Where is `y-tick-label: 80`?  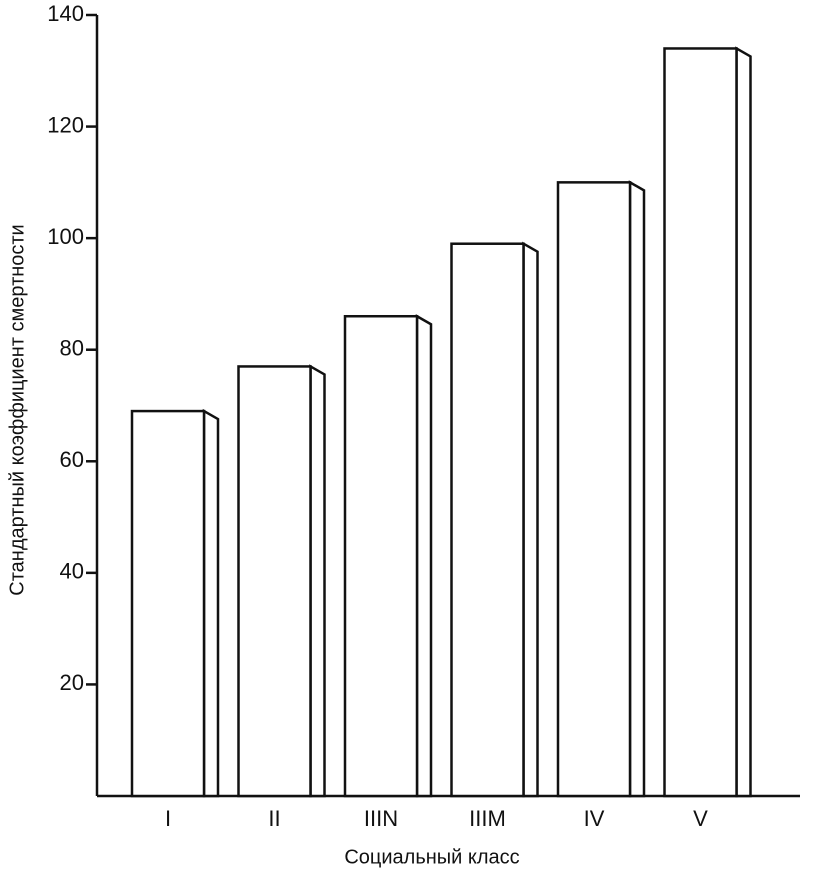
y-tick-label: 80 is located at coordinates (72, 348).